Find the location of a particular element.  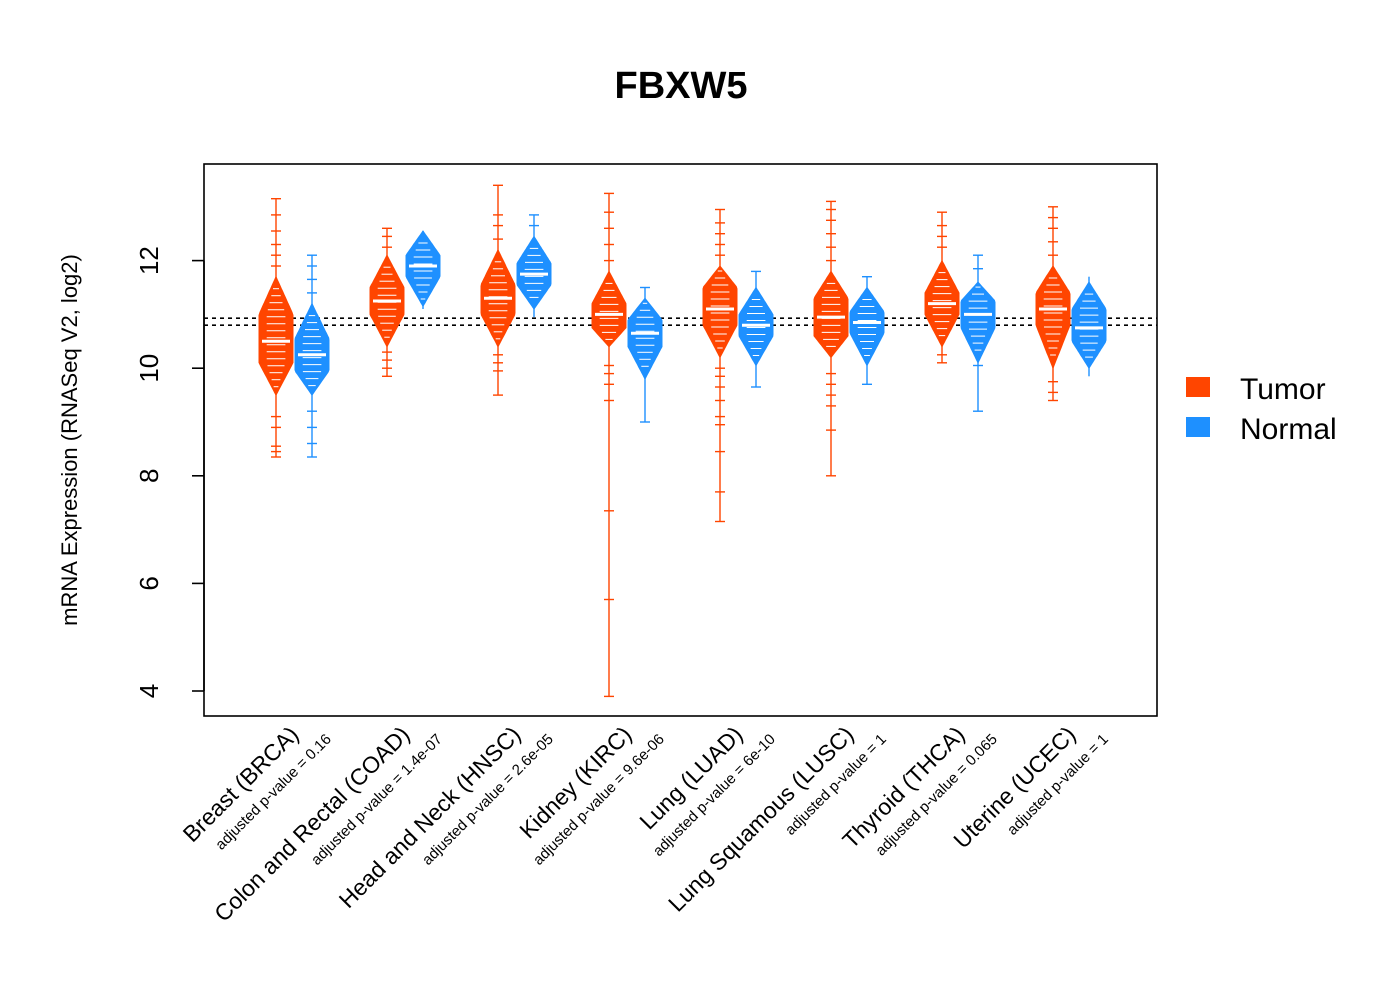

legend: Tumor Normal is located at coordinates (1261, 409).